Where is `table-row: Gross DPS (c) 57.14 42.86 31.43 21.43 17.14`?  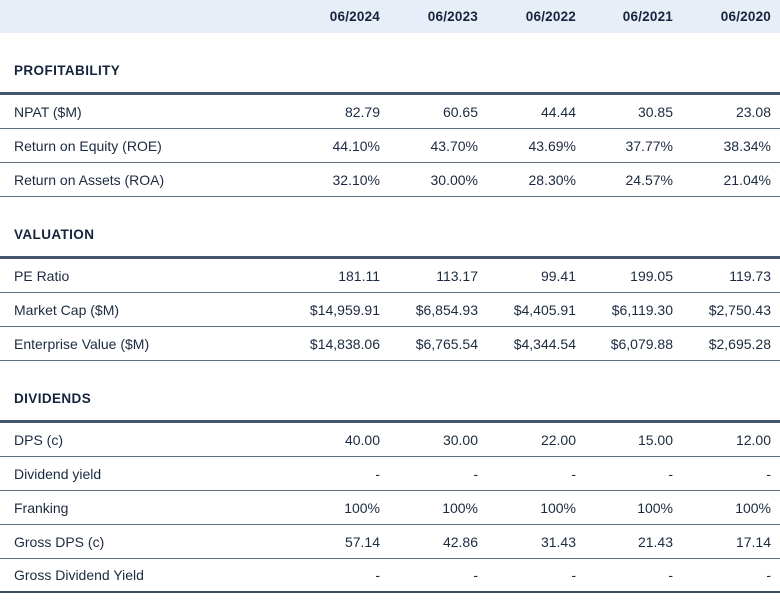
table-row: Gross DPS (c) 57.14 42.86 31.43 21.43 17.14 is located at coordinates (390, 542).